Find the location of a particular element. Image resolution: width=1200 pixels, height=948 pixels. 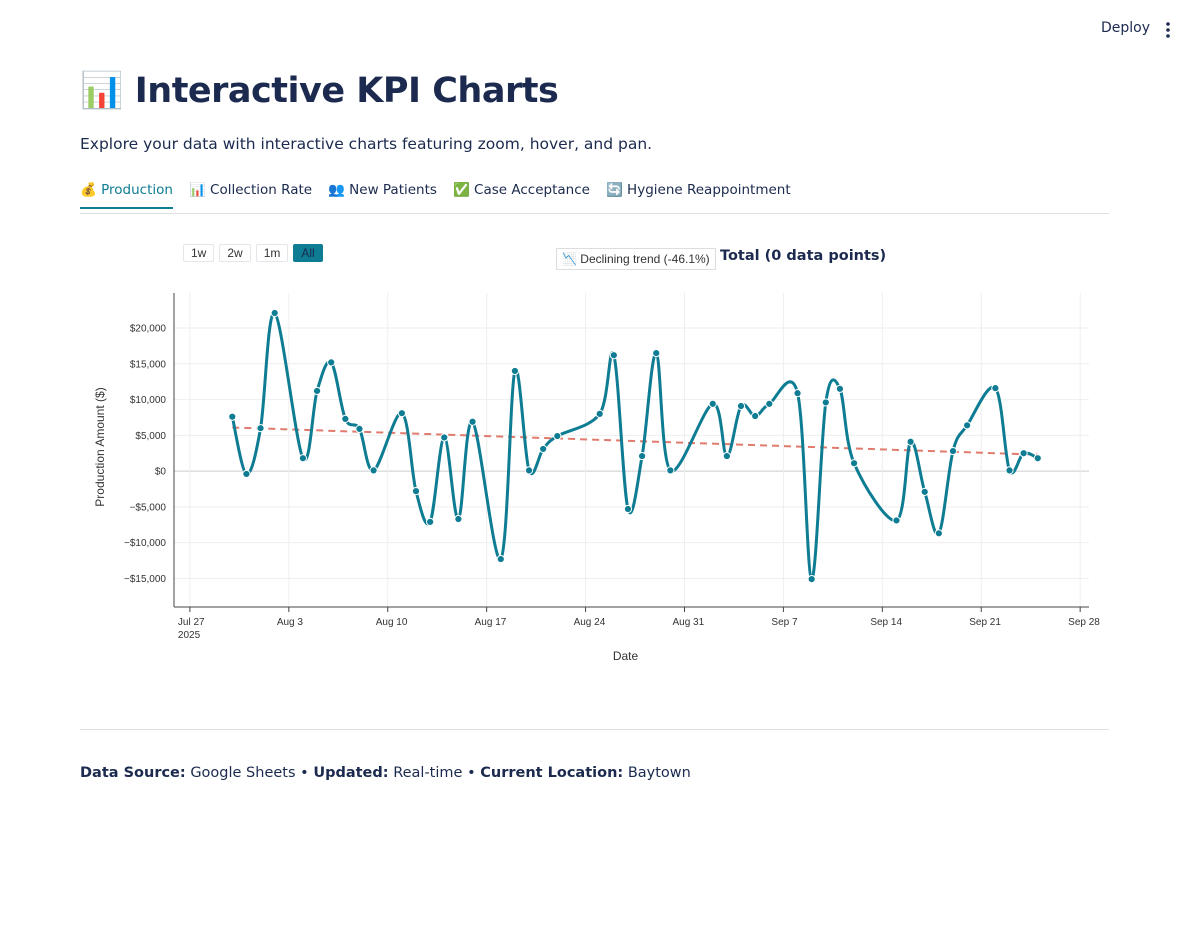

footer-value: Real-time is located at coordinates (428, 773).